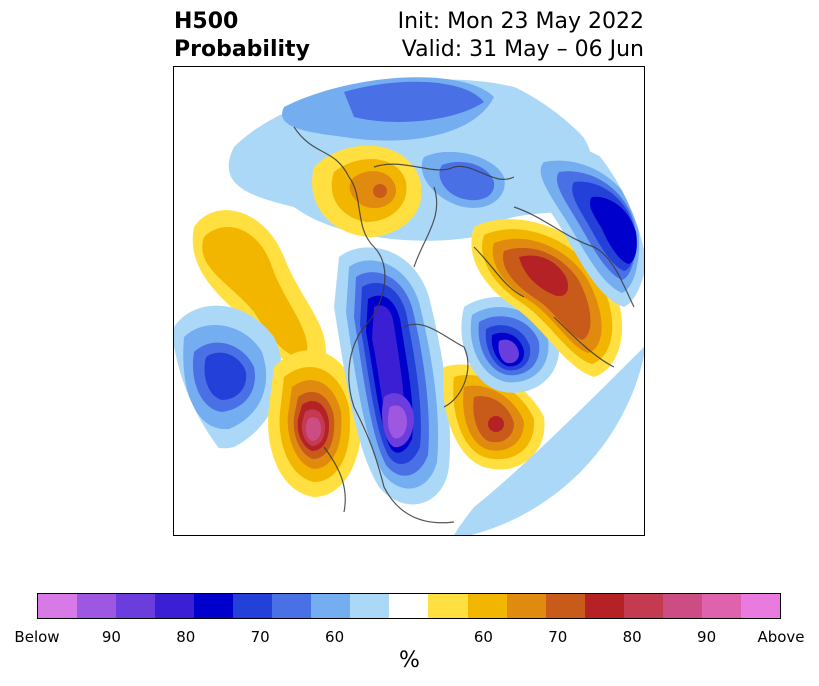  What do you see at coordinates (781, 637) in the screenshot?
I see `colorbar-label: Above` at bounding box center [781, 637].